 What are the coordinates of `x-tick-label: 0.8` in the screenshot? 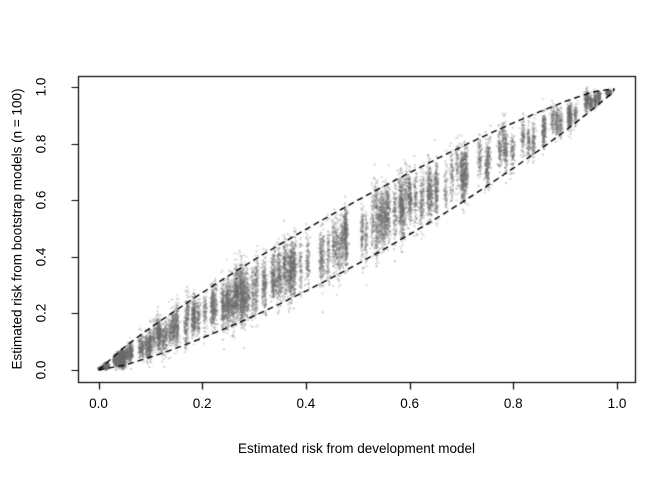 It's located at (513, 403).